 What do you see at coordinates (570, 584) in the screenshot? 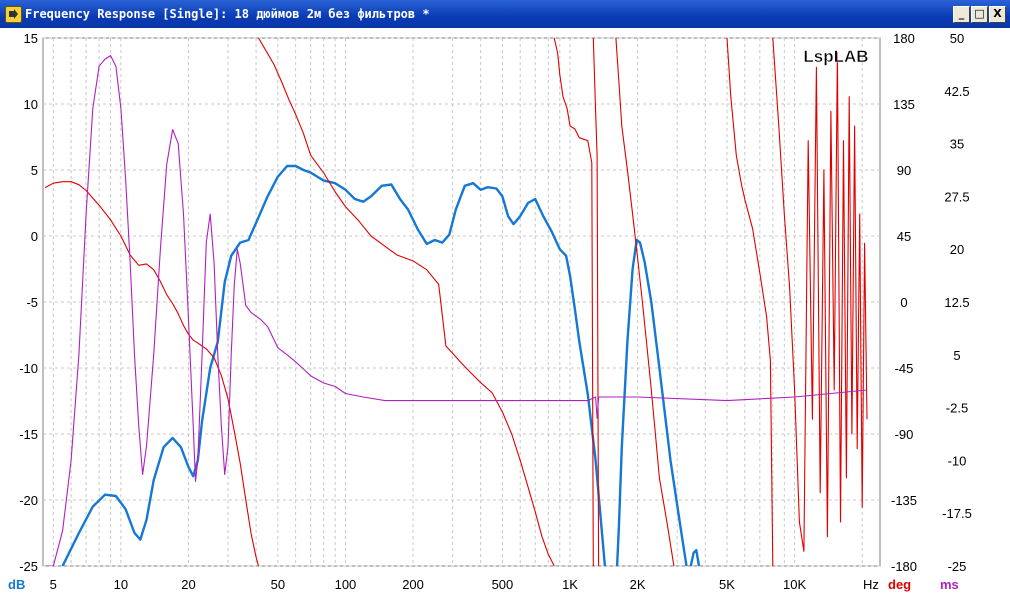
I see `x-tick-label: 1K` at bounding box center [570, 584].